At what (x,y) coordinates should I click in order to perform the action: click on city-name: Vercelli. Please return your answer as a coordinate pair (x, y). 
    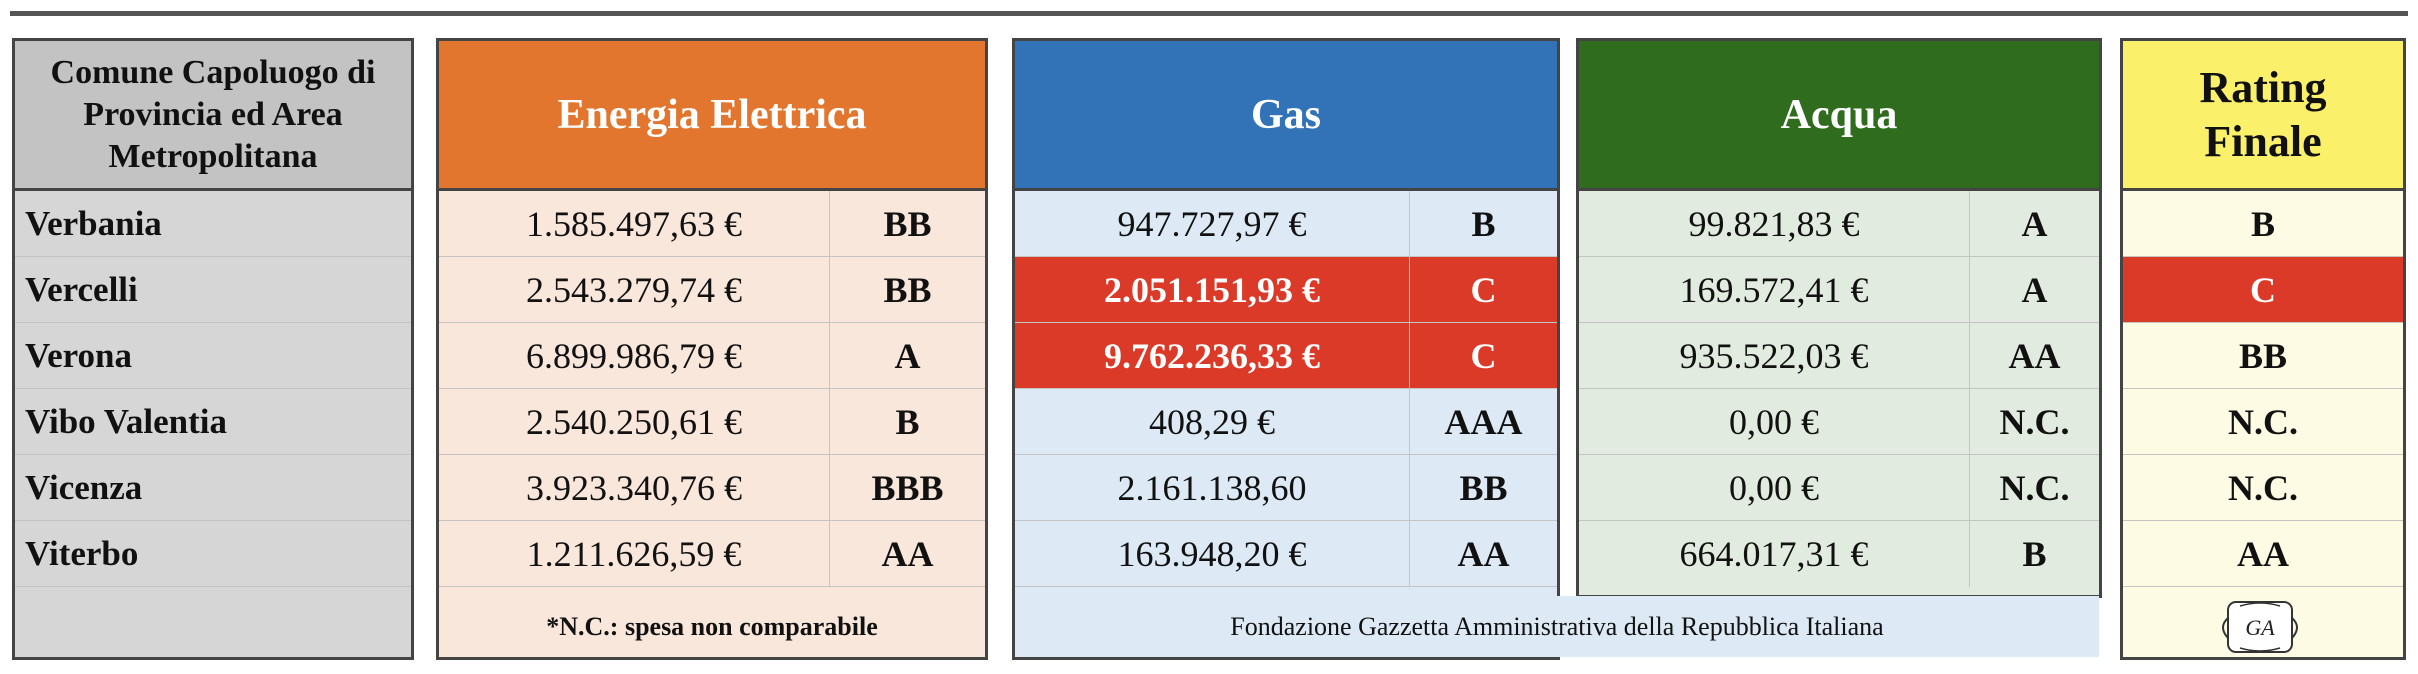
    Looking at the image, I should click on (81, 289).